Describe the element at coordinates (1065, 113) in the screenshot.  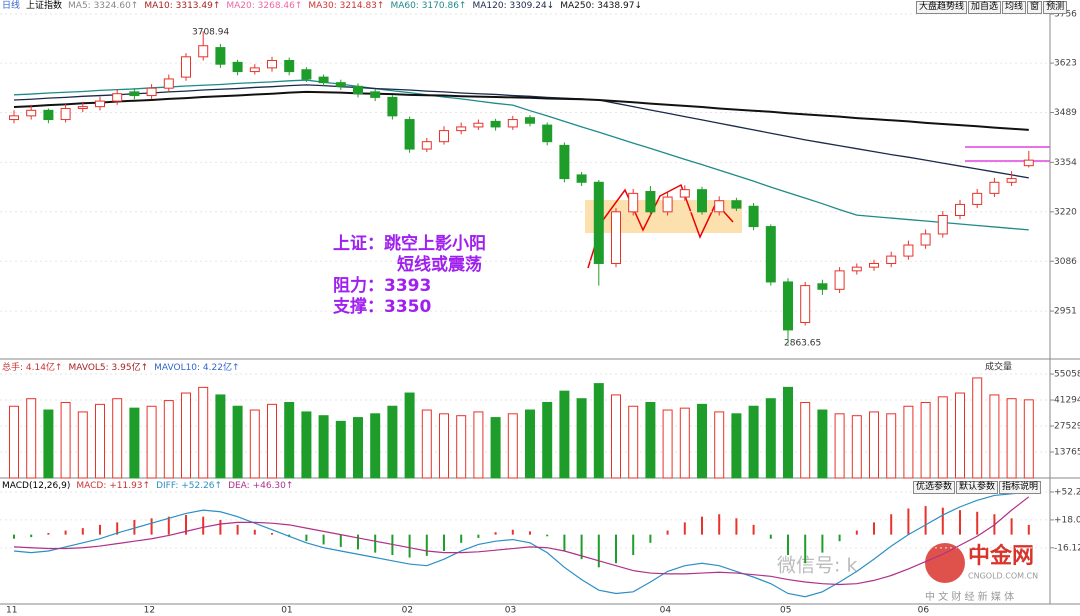
I see `y-tick-label: 3489` at that location.